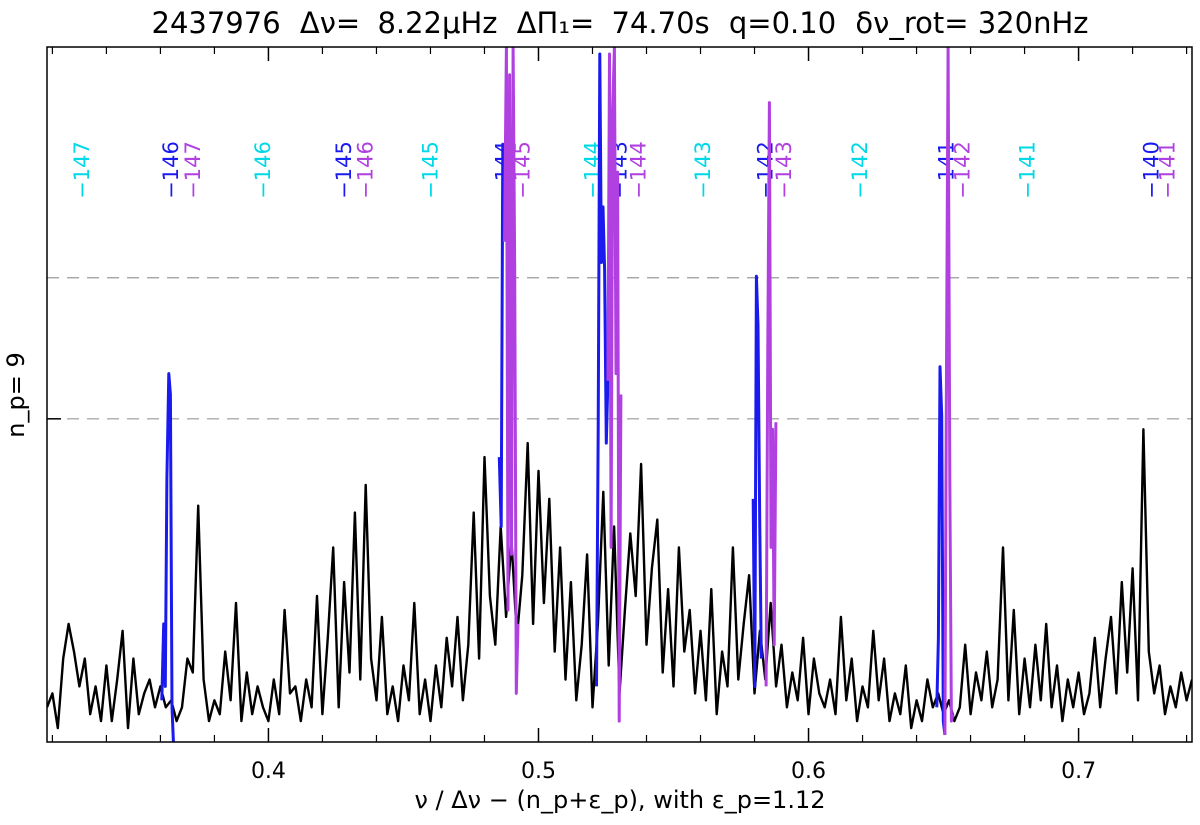 Image resolution: width=1200 pixels, height=825 pixels. Describe the element at coordinates (82, 170) in the screenshot. I see `mode-label-0: −147` at that location.